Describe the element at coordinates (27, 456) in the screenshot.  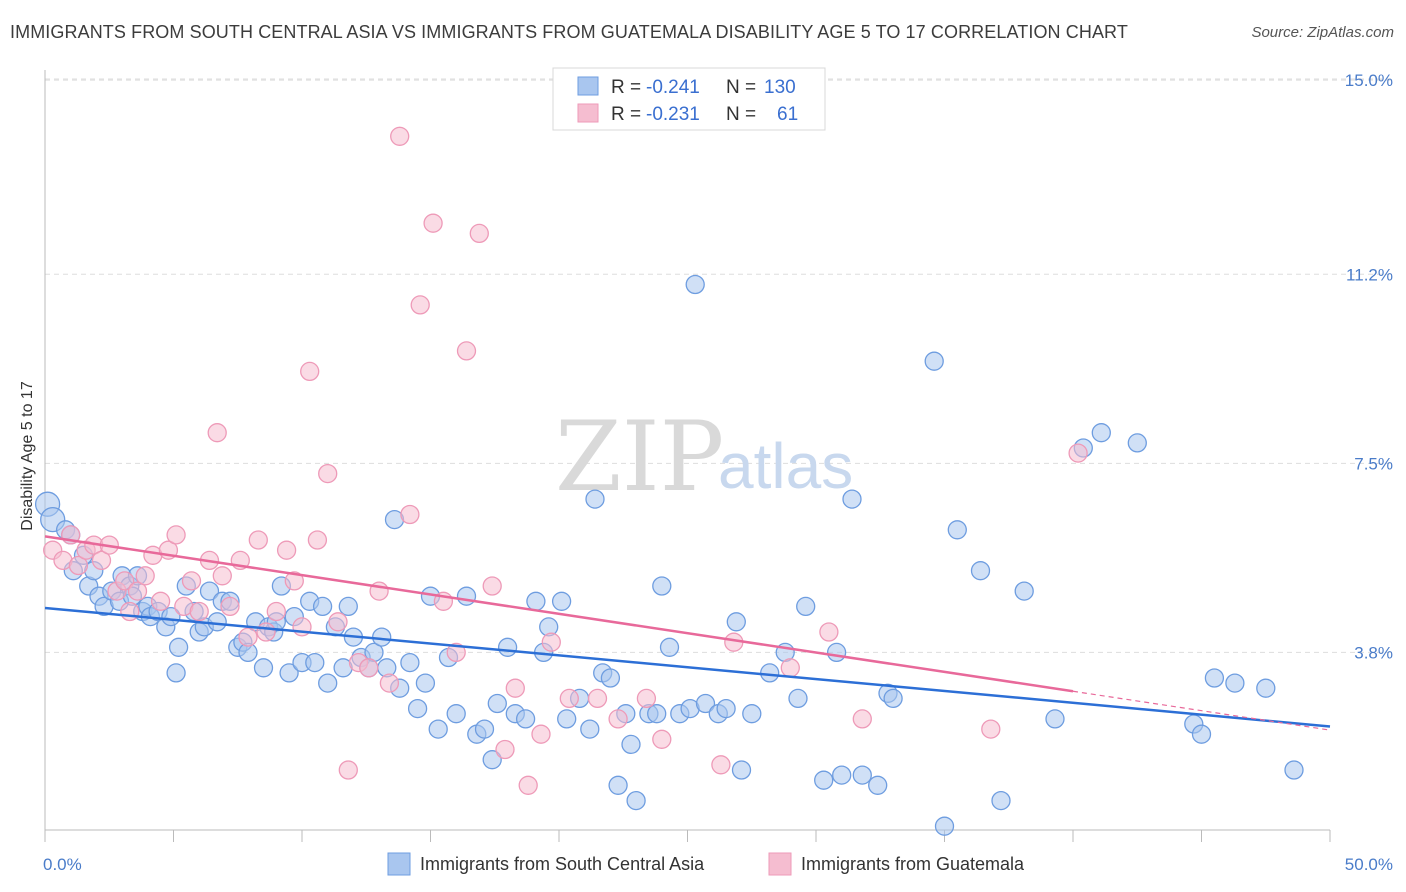
I see `y-axis-label: Disability Age 5 to 17` at that location.